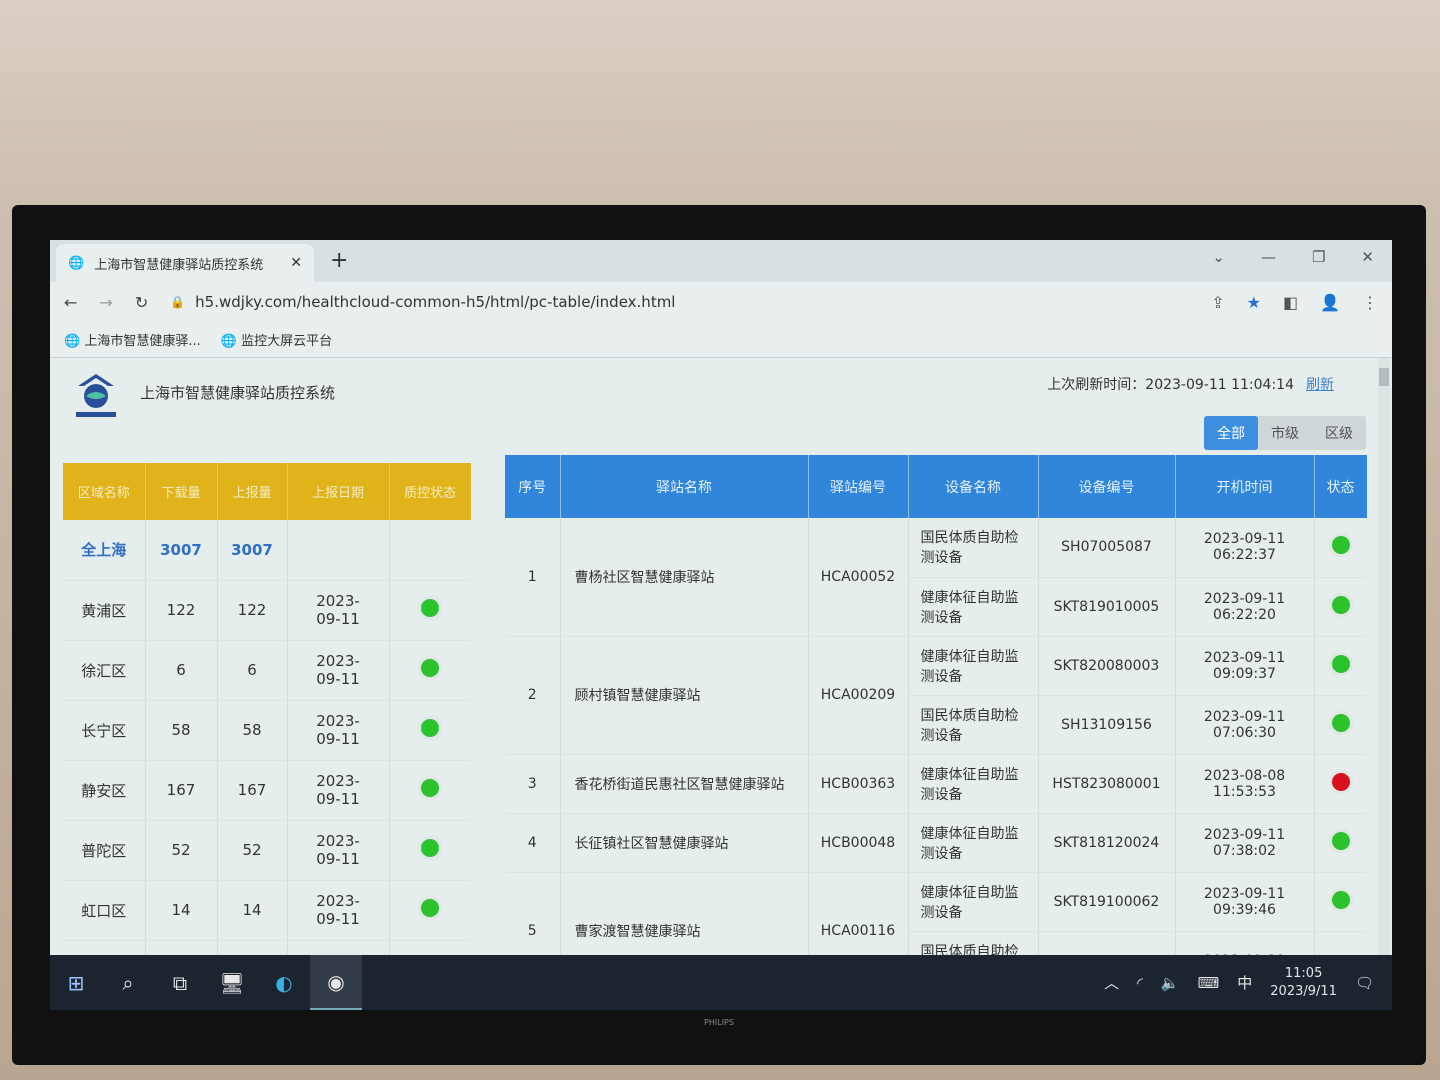 This screenshot has height=1080, width=1440. What do you see at coordinates (533, 486) in the screenshot?
I see `column-header: 序号` at bounding box center [533, 486].